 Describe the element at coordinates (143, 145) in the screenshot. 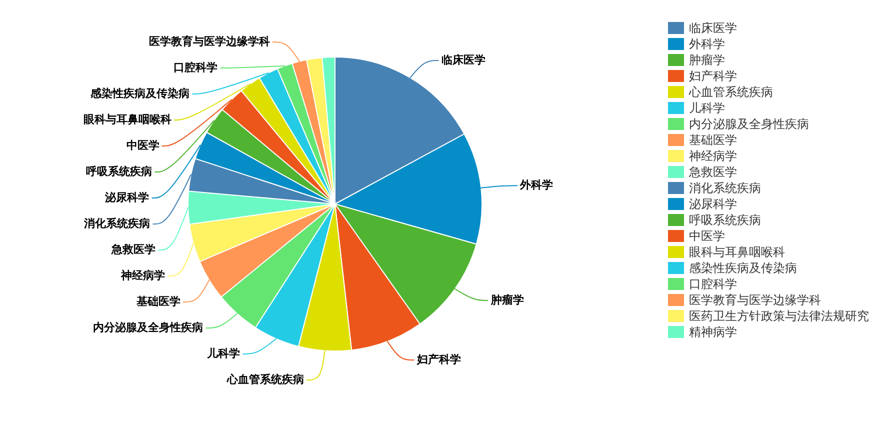

I see `slice-label: 中医学` at that location.